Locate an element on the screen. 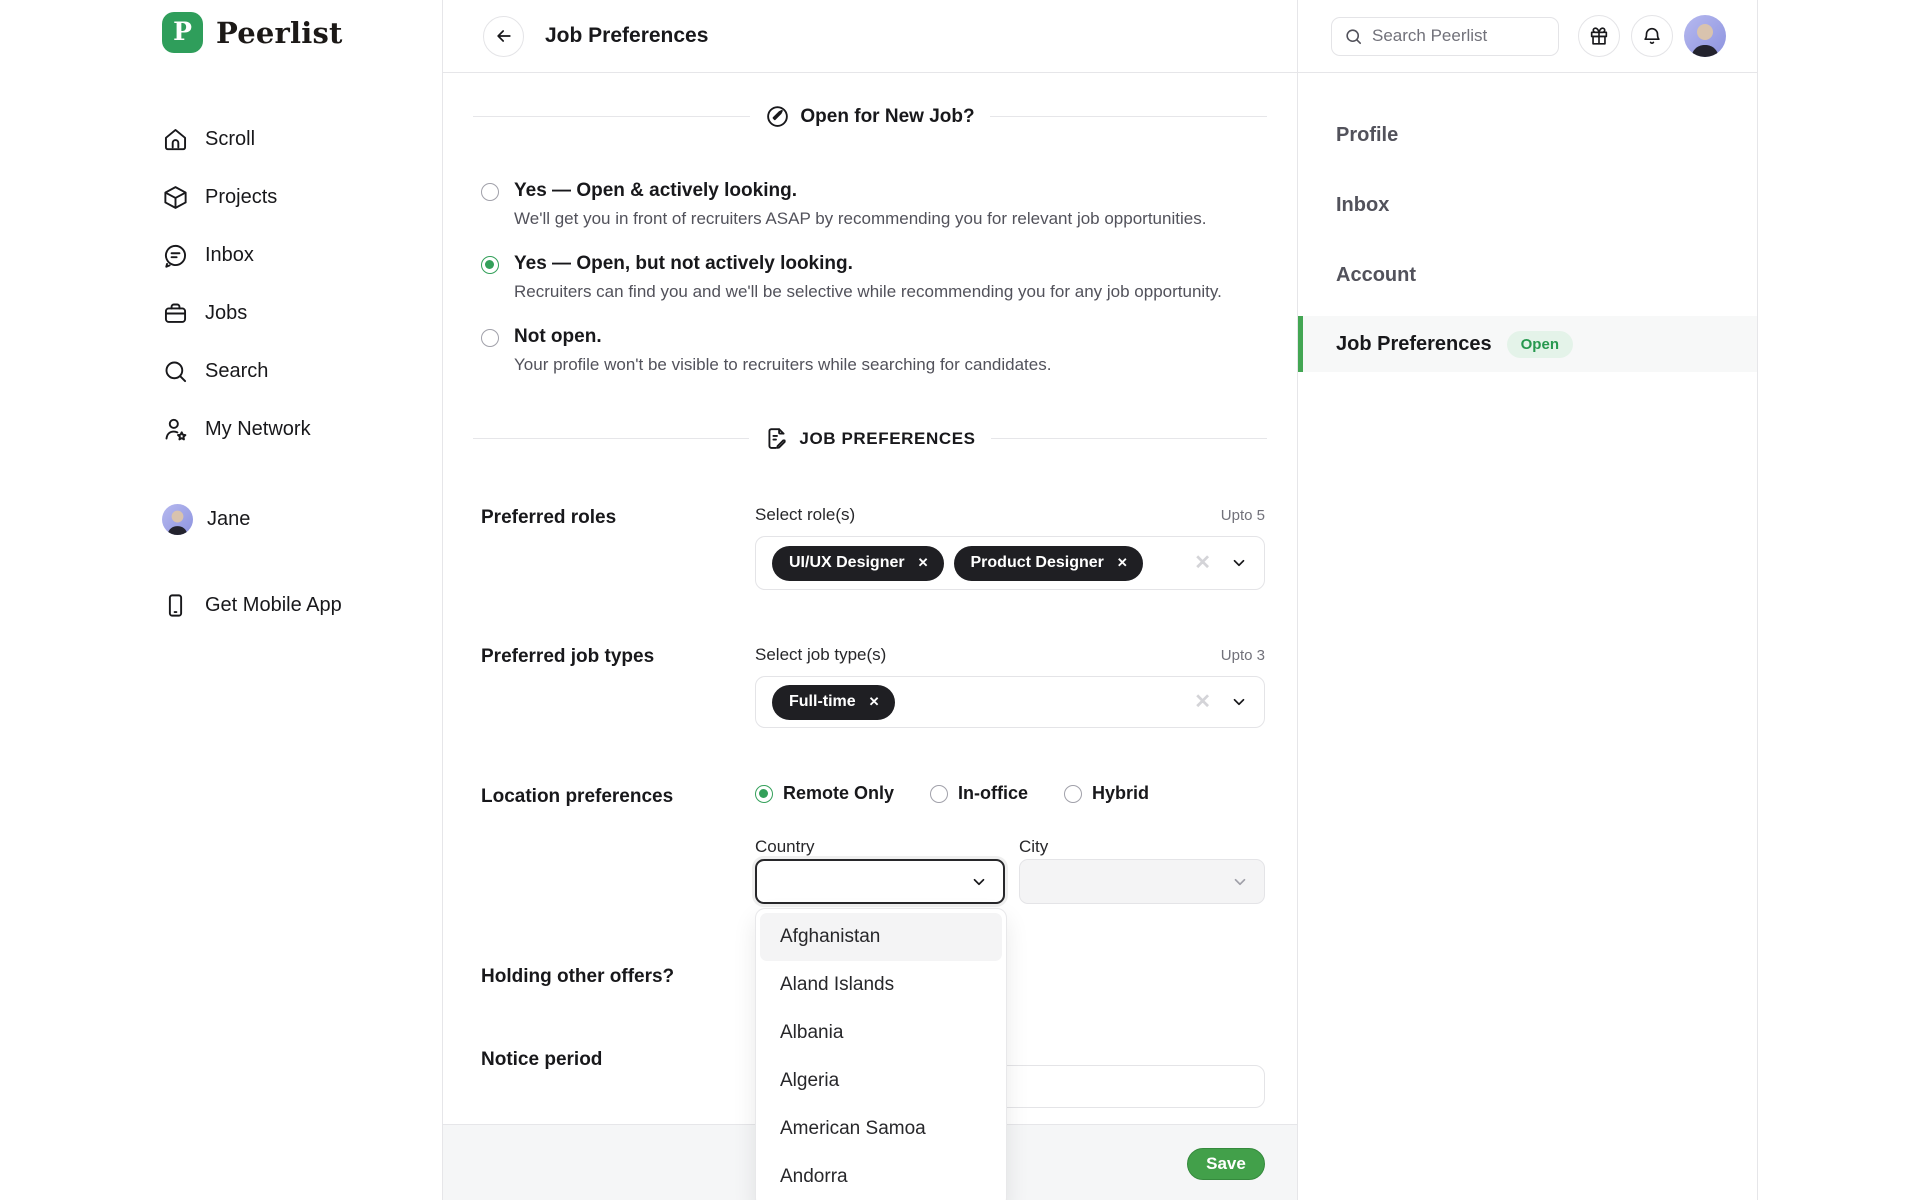  divider-line is located at coordinates (1129, 438).